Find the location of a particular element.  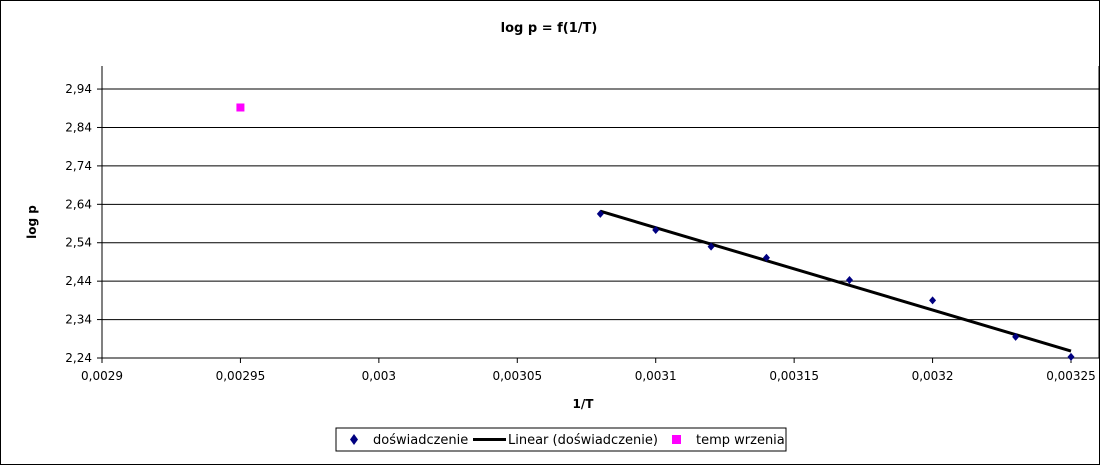

y-tick-label: 2,64 is located at coordinates (78, 204).